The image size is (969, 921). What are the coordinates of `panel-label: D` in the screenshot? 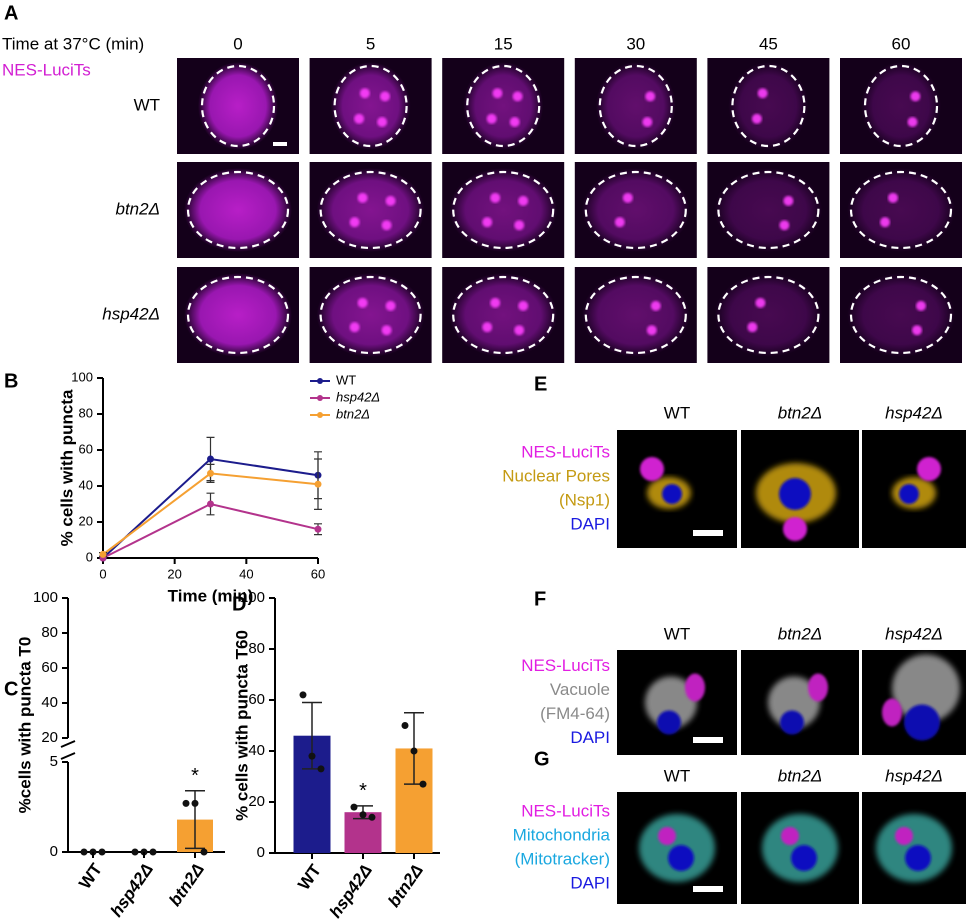 It's located at (239, 604).